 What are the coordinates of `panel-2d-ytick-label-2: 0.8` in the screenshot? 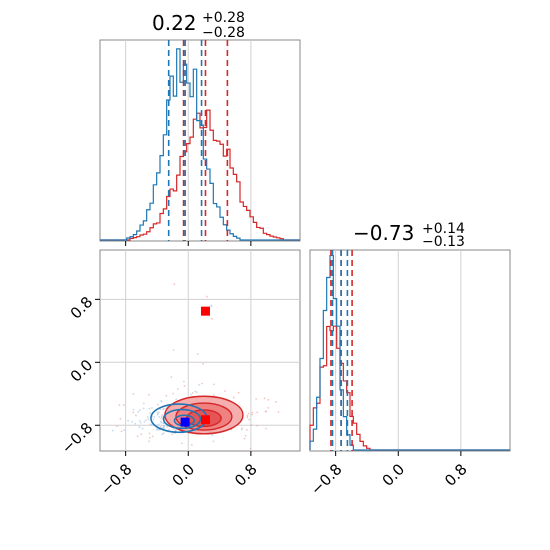 It's located at (82, 308).